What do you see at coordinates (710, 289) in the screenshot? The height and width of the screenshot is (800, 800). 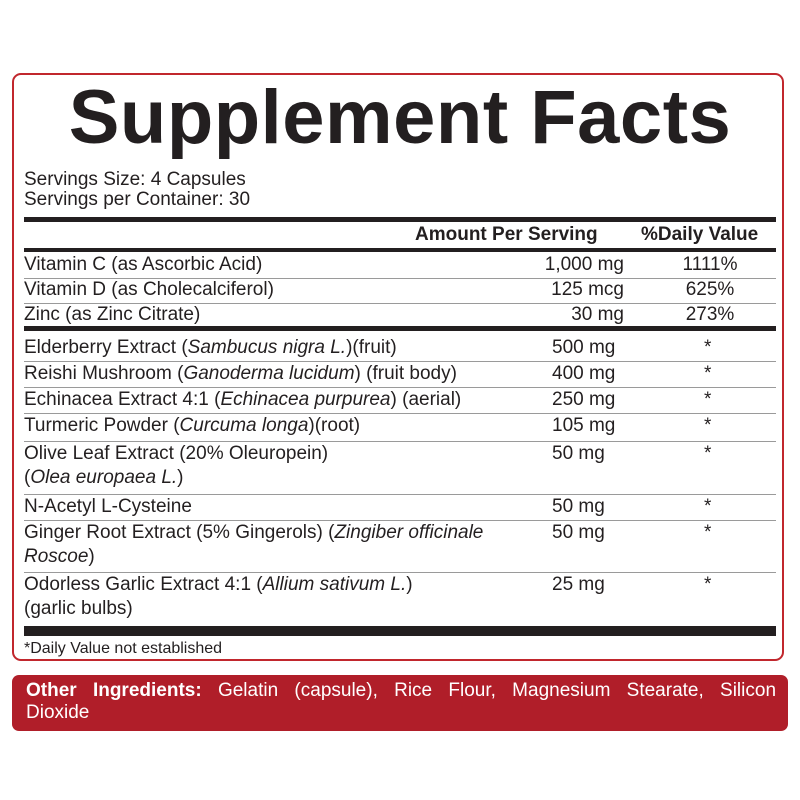 I see `nutrient-daily-value: 625%` at bounding box center [710, 289].